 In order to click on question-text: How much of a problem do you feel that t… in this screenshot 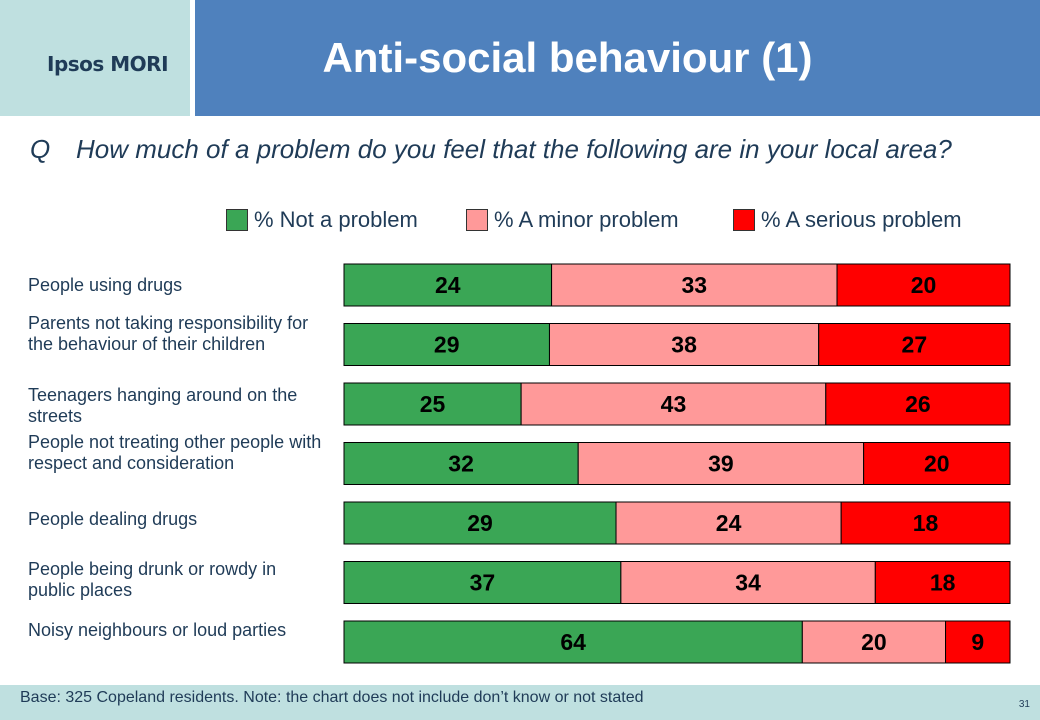, I will do `click(514, 149)`.